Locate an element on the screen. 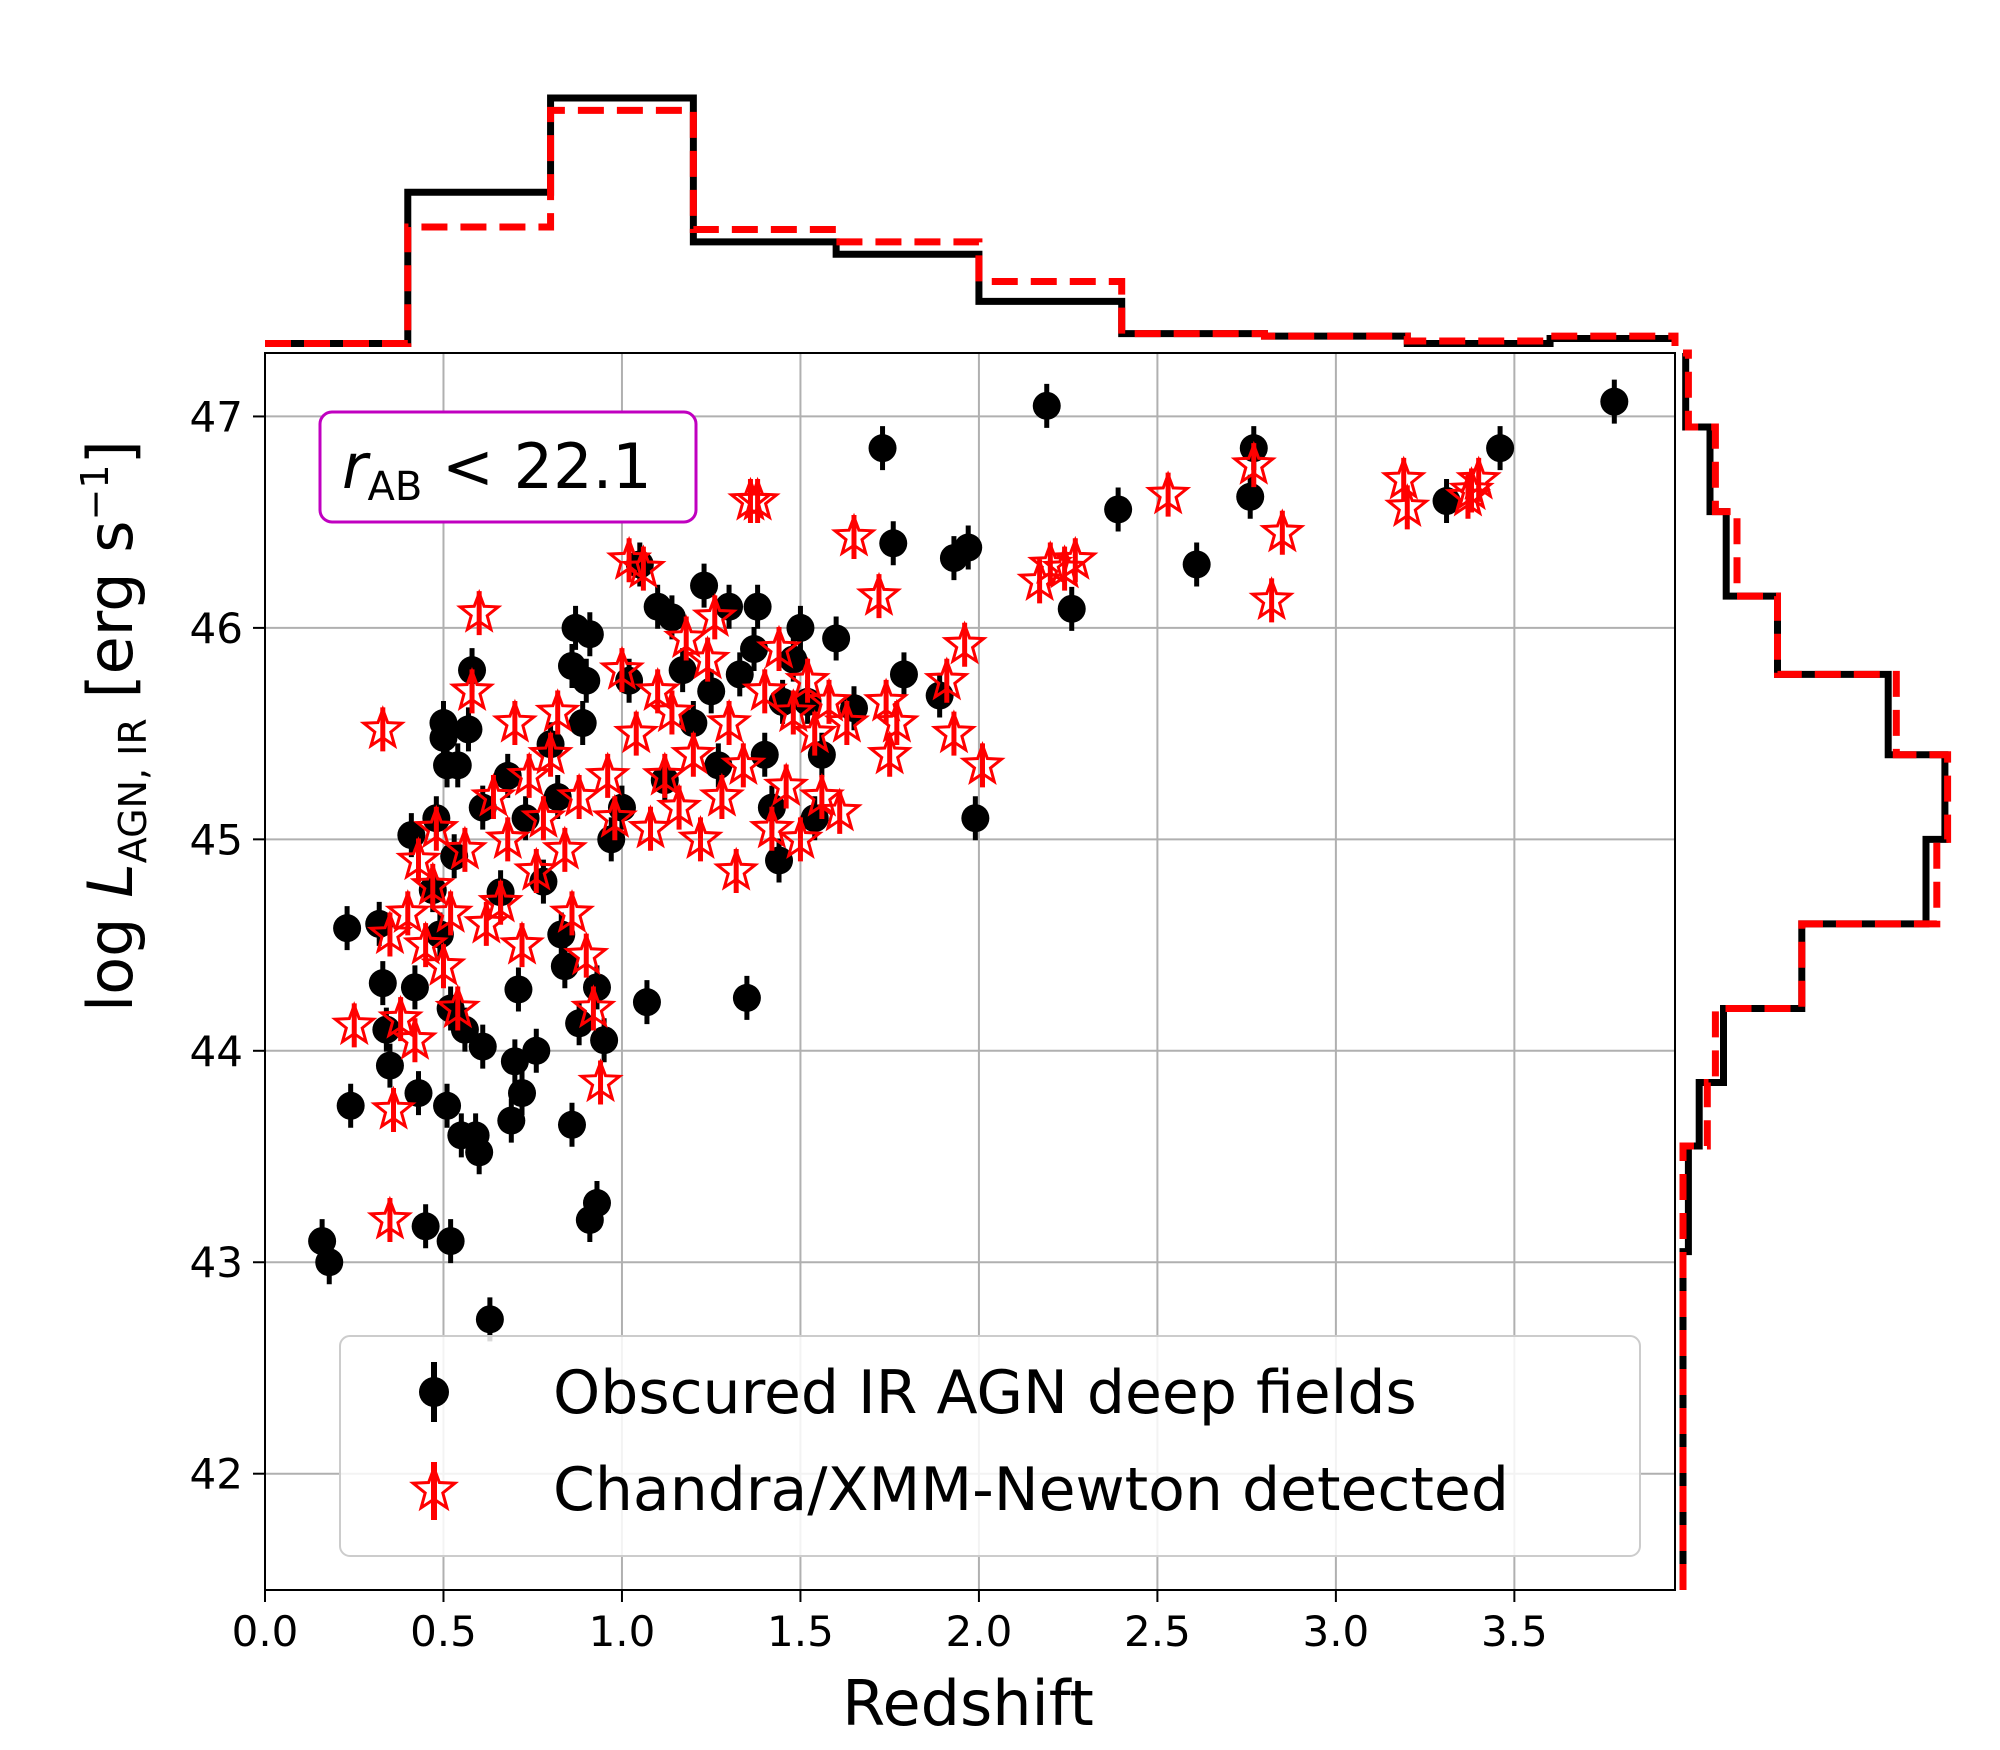 The width and height of the screenshot is (2000, 1750). x-tick-label: 2.5 is located at coordinates (1157, 1631).